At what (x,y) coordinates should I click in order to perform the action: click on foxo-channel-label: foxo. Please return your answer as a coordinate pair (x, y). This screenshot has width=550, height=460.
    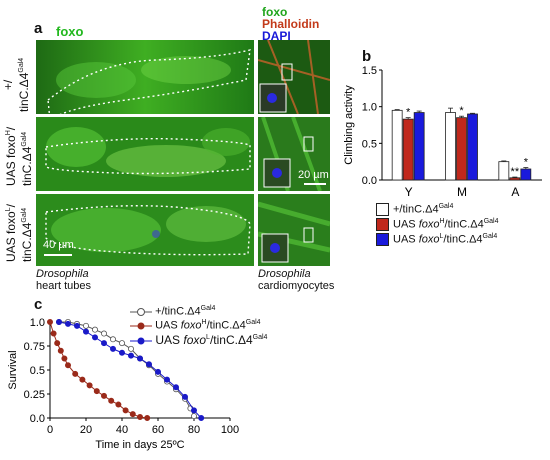
    Looking at the image, I should click on (70, 31).